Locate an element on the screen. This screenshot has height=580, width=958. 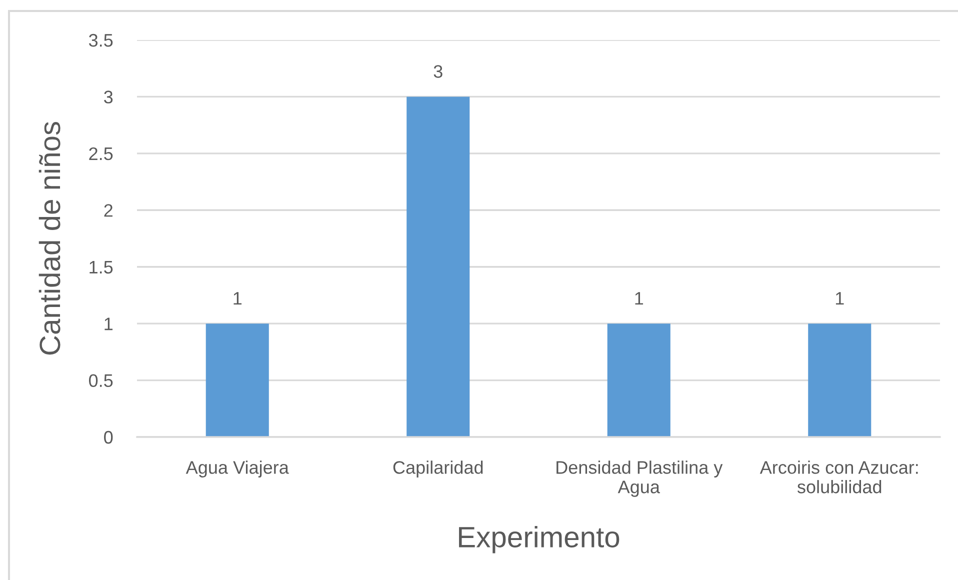
y-tick-label: 0.5 is located at coordinates (100, 381).